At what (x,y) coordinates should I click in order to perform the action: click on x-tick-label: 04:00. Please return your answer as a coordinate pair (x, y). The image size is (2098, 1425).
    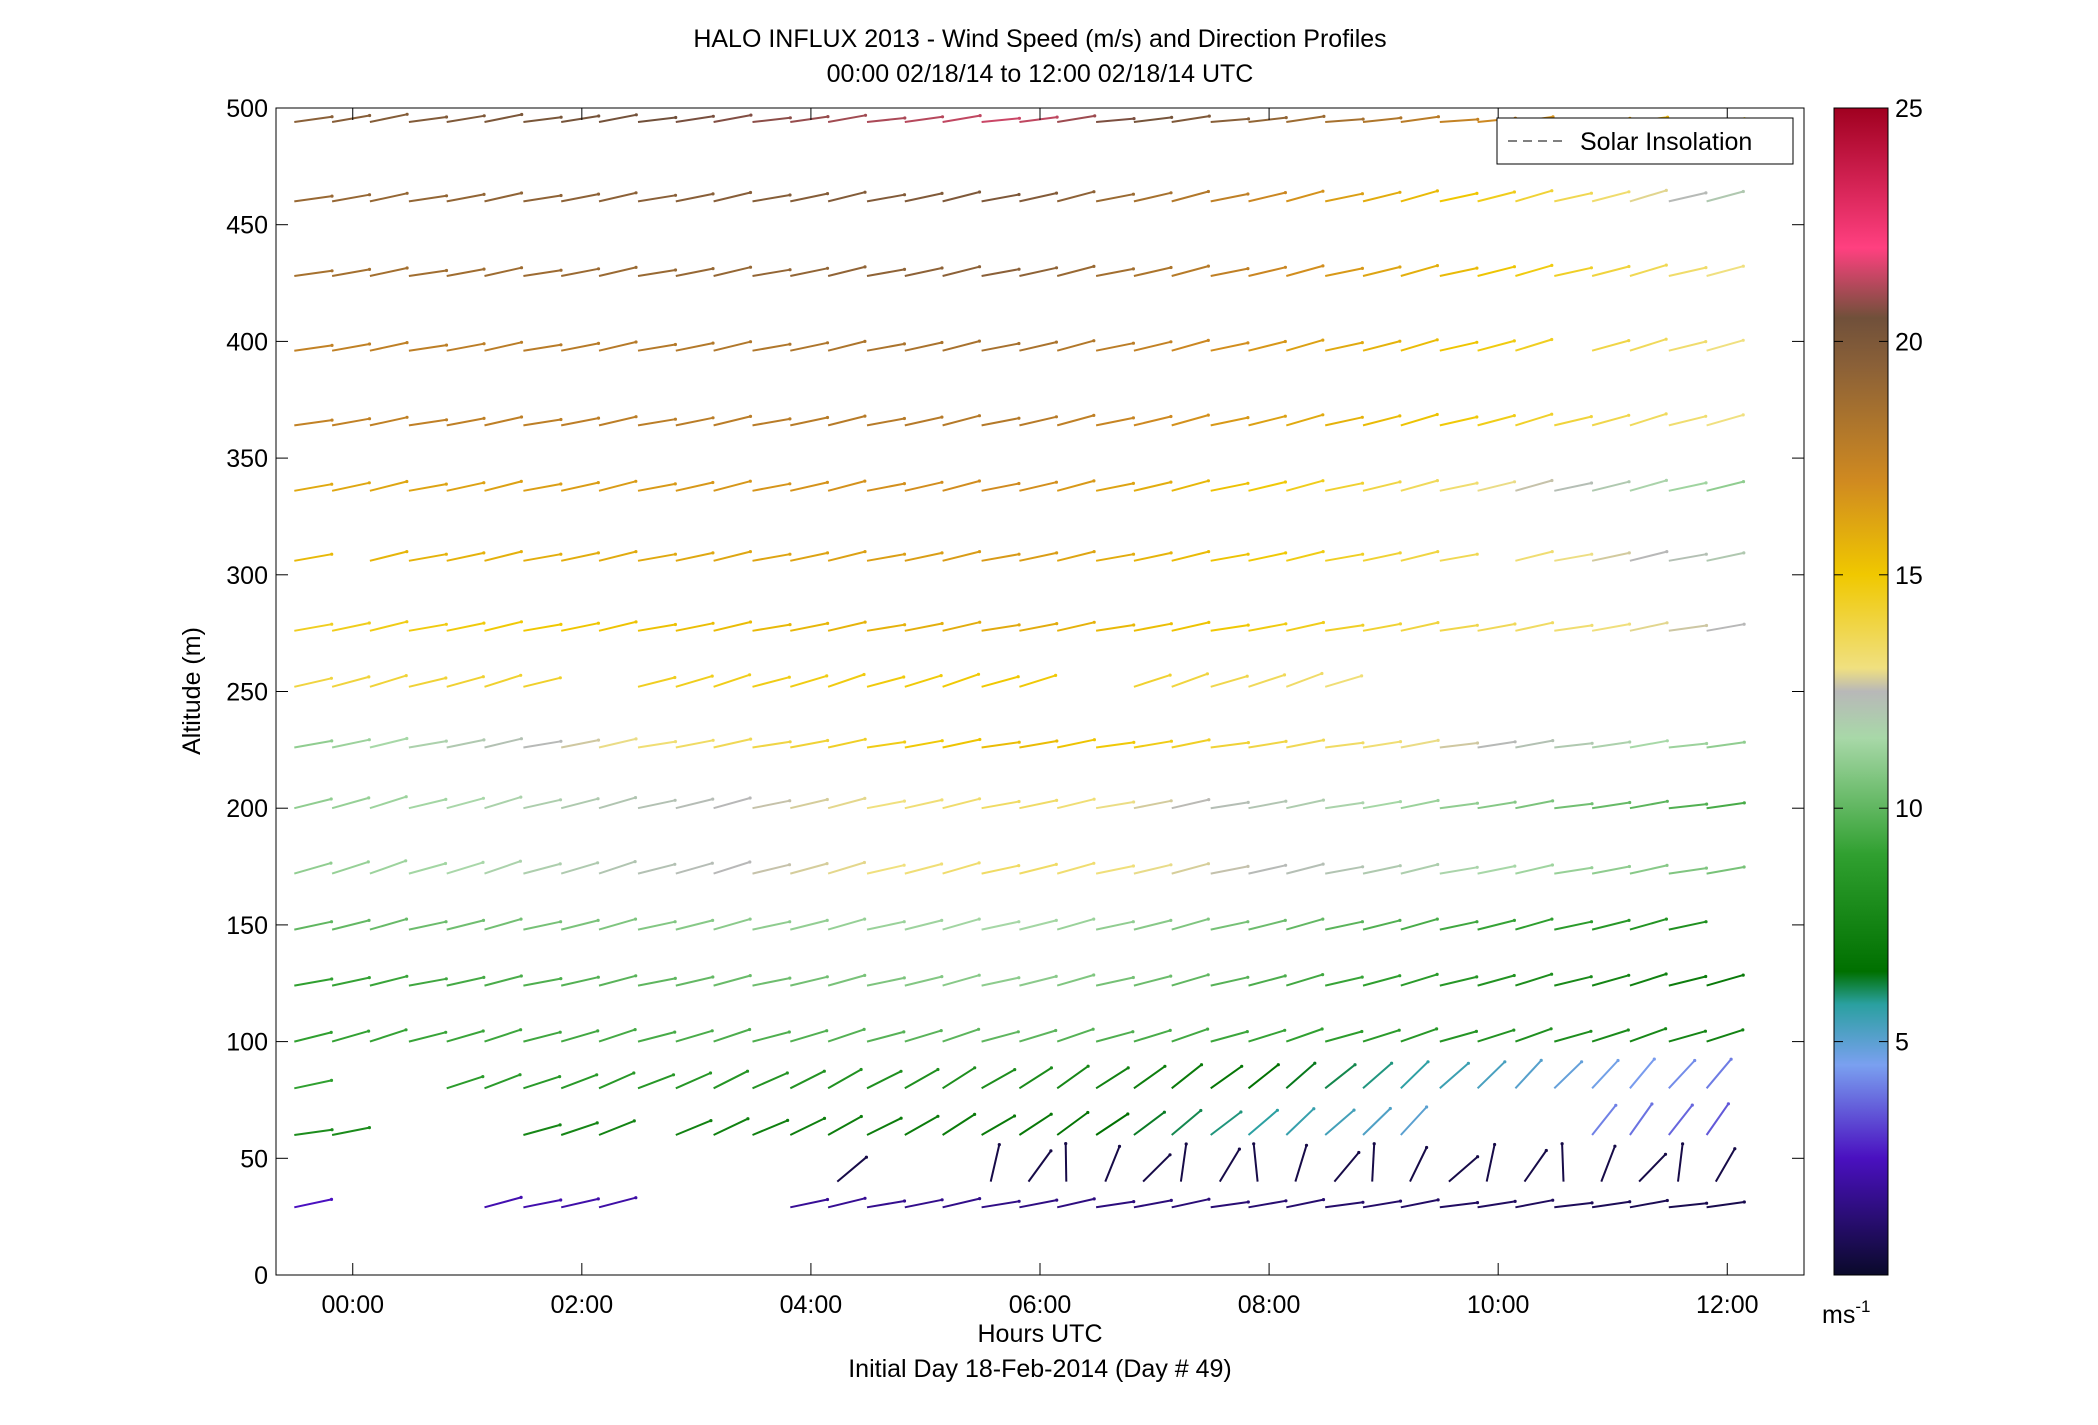
    Looking at the image, I should click on (811, 1305).